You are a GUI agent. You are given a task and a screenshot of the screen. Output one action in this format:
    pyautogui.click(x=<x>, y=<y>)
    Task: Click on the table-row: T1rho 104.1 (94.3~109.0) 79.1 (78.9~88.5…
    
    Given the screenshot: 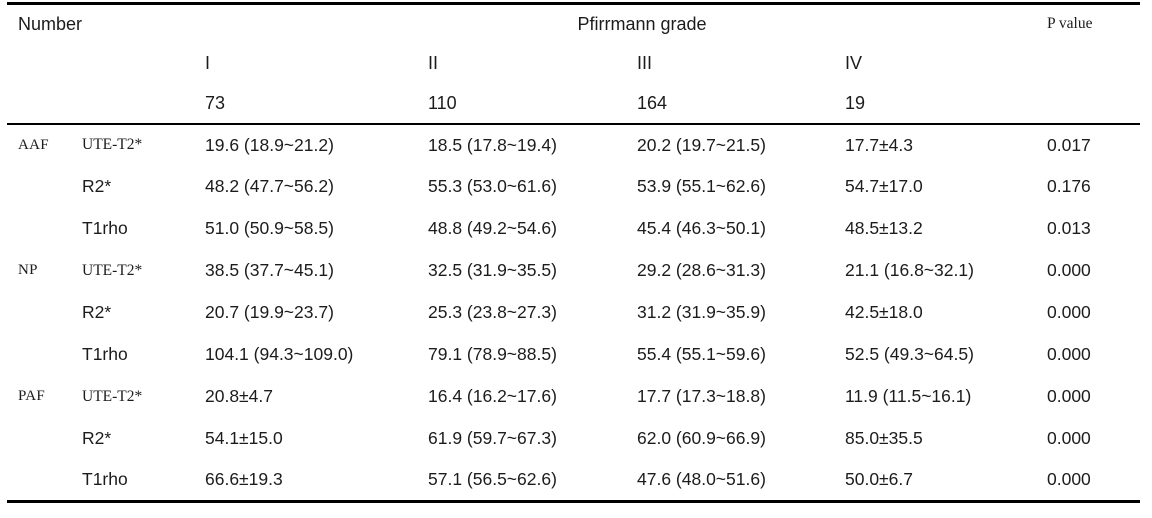 What is the action you would take?
    pyautogui.click(x=573, y=355)
    